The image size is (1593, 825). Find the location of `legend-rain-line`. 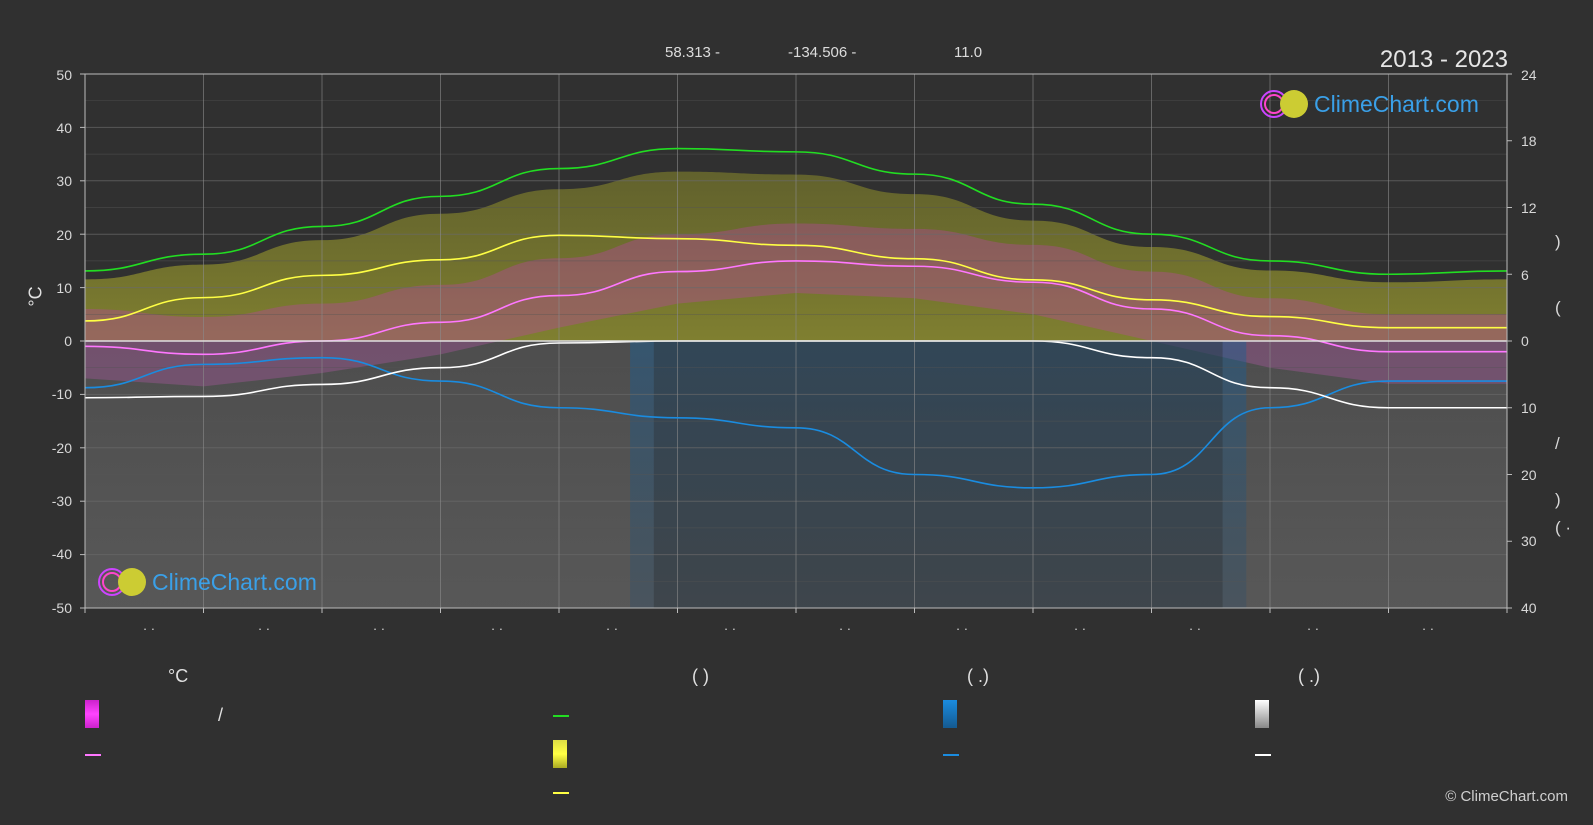

legend-rain-line is located at coordinates (951, 755).